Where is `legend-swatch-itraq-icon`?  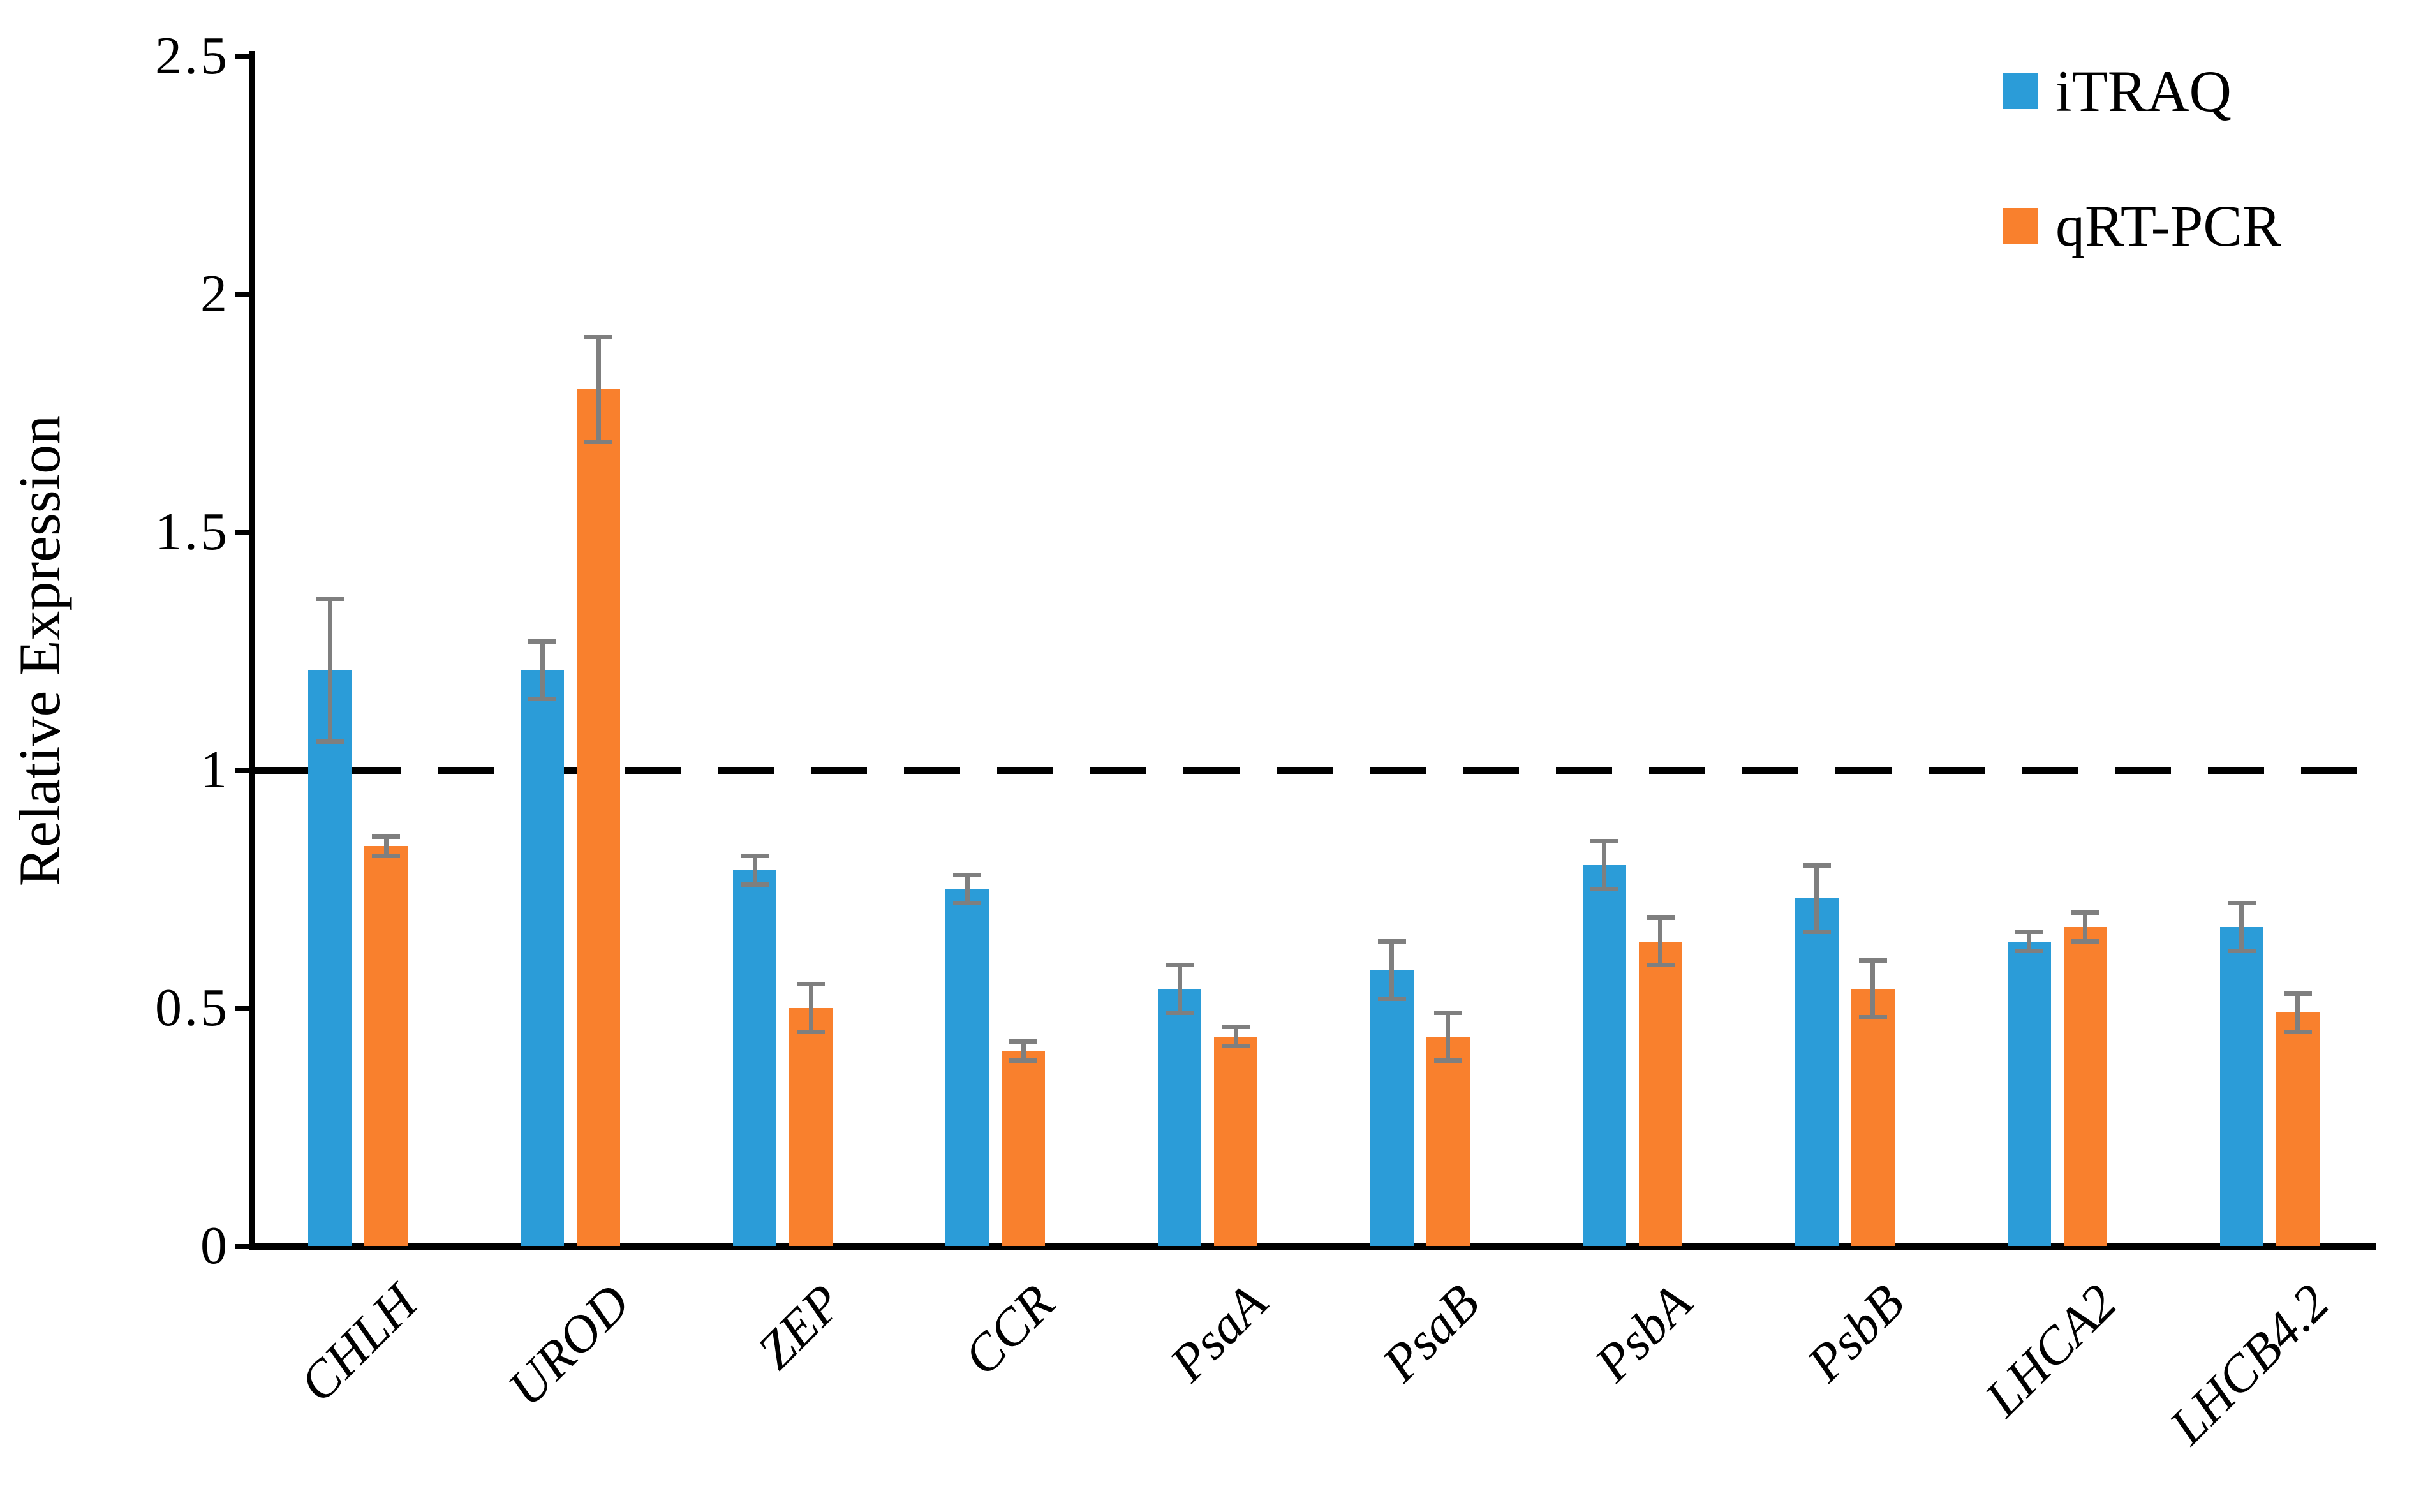
legend-swatch-itraq-icon is located at coordinates (2020, 91).